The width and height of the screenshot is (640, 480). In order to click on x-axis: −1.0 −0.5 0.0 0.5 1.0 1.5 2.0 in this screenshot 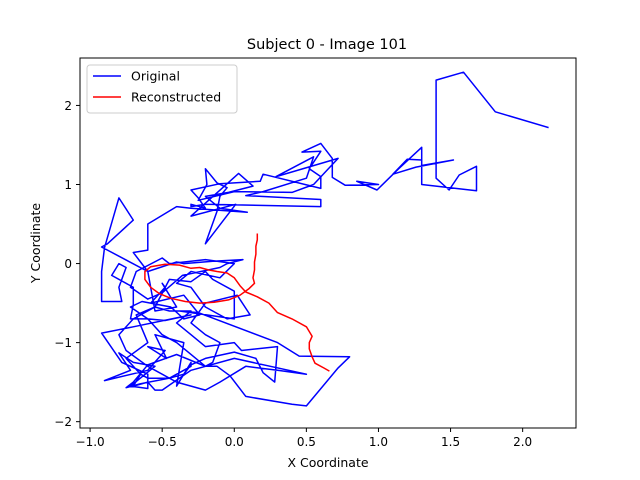, I will do `click(304, 438)`.